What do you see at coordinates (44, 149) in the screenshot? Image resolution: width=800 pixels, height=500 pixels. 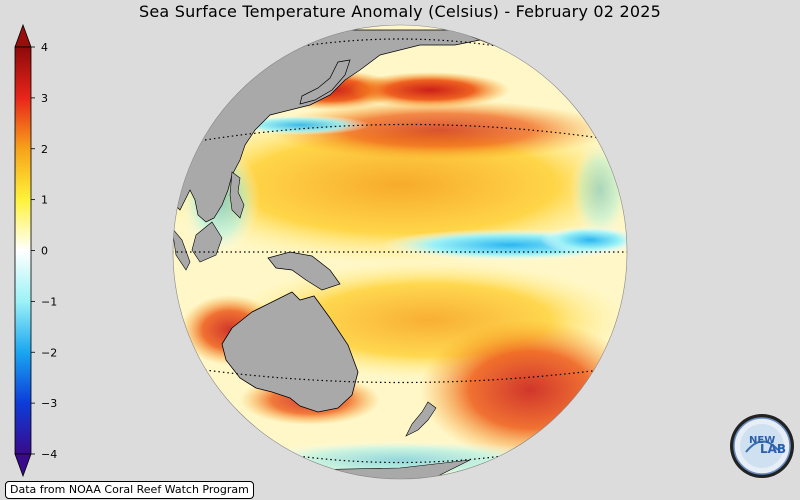 I see `colorbar-tick-label: 2` at bounding box center [44, 149].